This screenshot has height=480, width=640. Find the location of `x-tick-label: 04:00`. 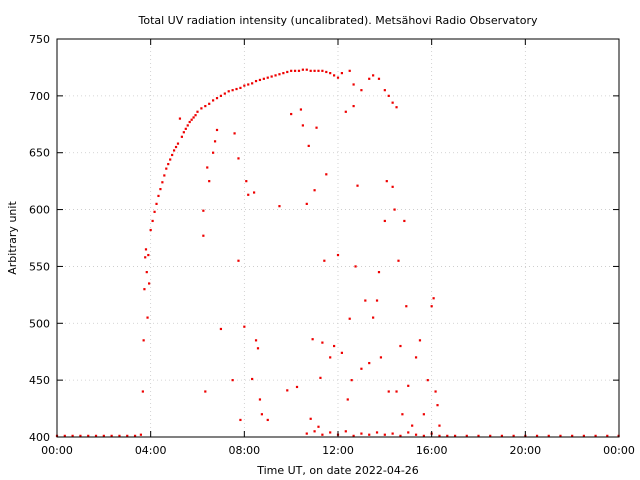

x-tick-label: 04:00 is located at coordinates (151, 450).